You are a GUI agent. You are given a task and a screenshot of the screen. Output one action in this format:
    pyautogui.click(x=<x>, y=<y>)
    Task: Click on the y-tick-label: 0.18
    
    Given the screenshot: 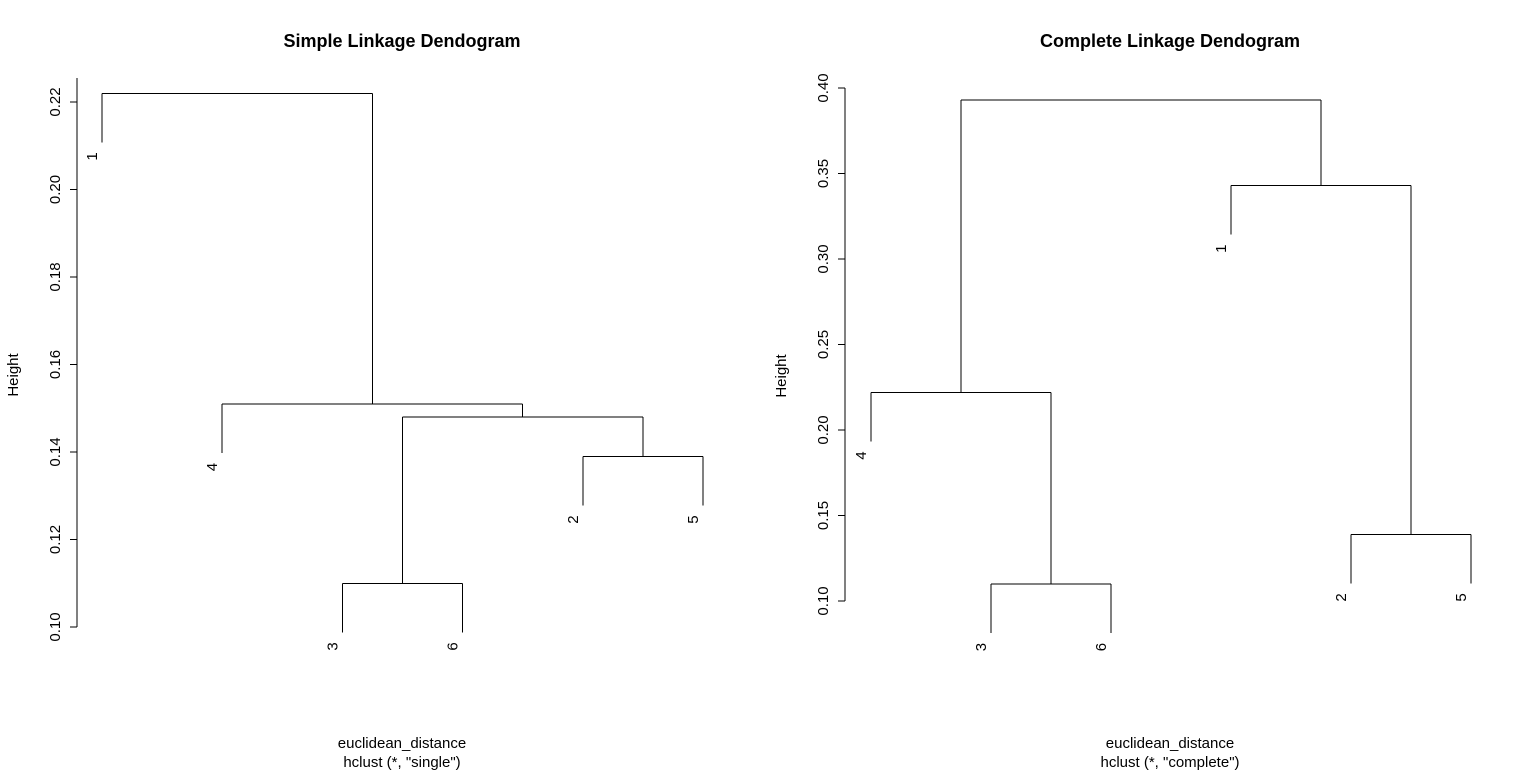 What is the action you would take?
    pyautogui.click(x=55, y=276)
    